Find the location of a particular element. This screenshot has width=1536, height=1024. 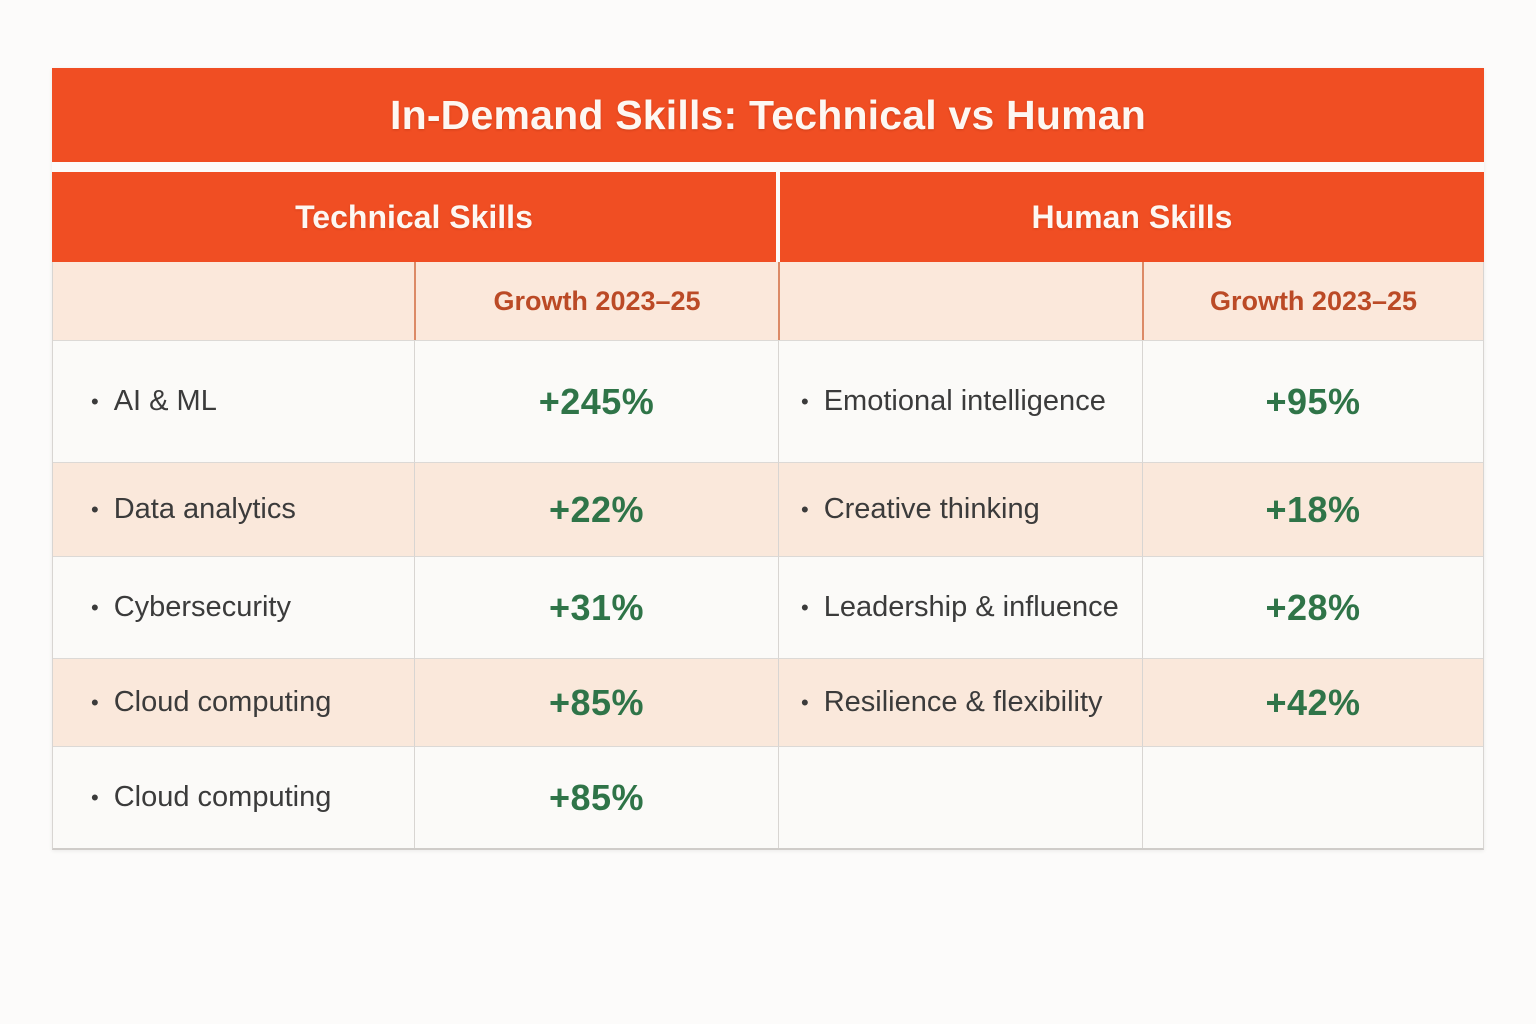

skill-cell: • Leadership & influence is located at coordinates (960, 607).